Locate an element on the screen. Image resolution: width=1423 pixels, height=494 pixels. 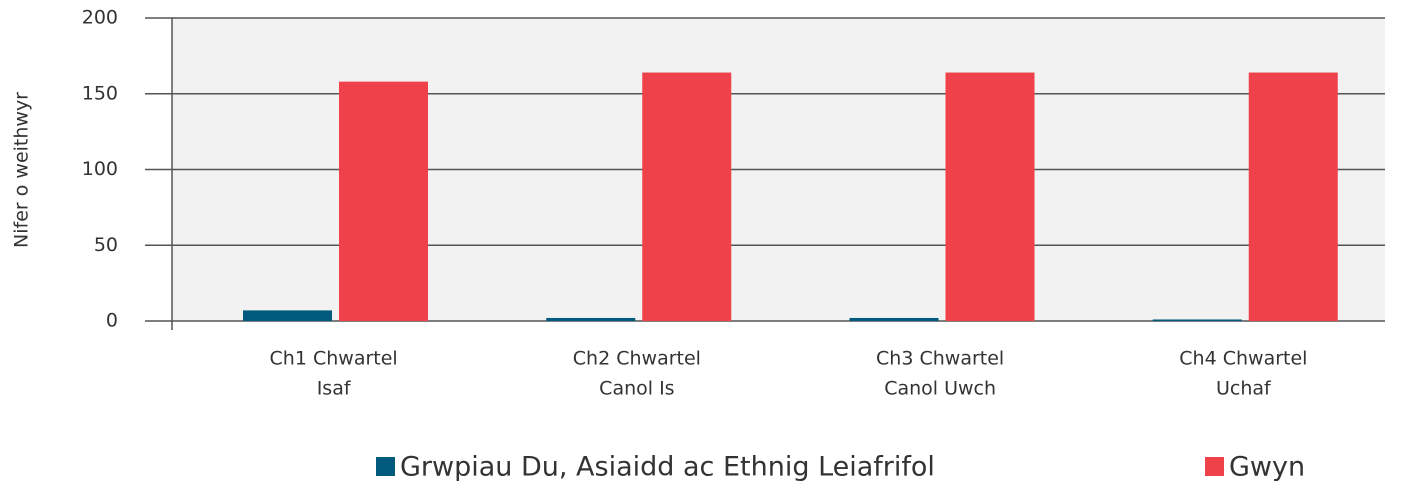
x-tick-label: Canol Is is located at coordinates (636, 389).